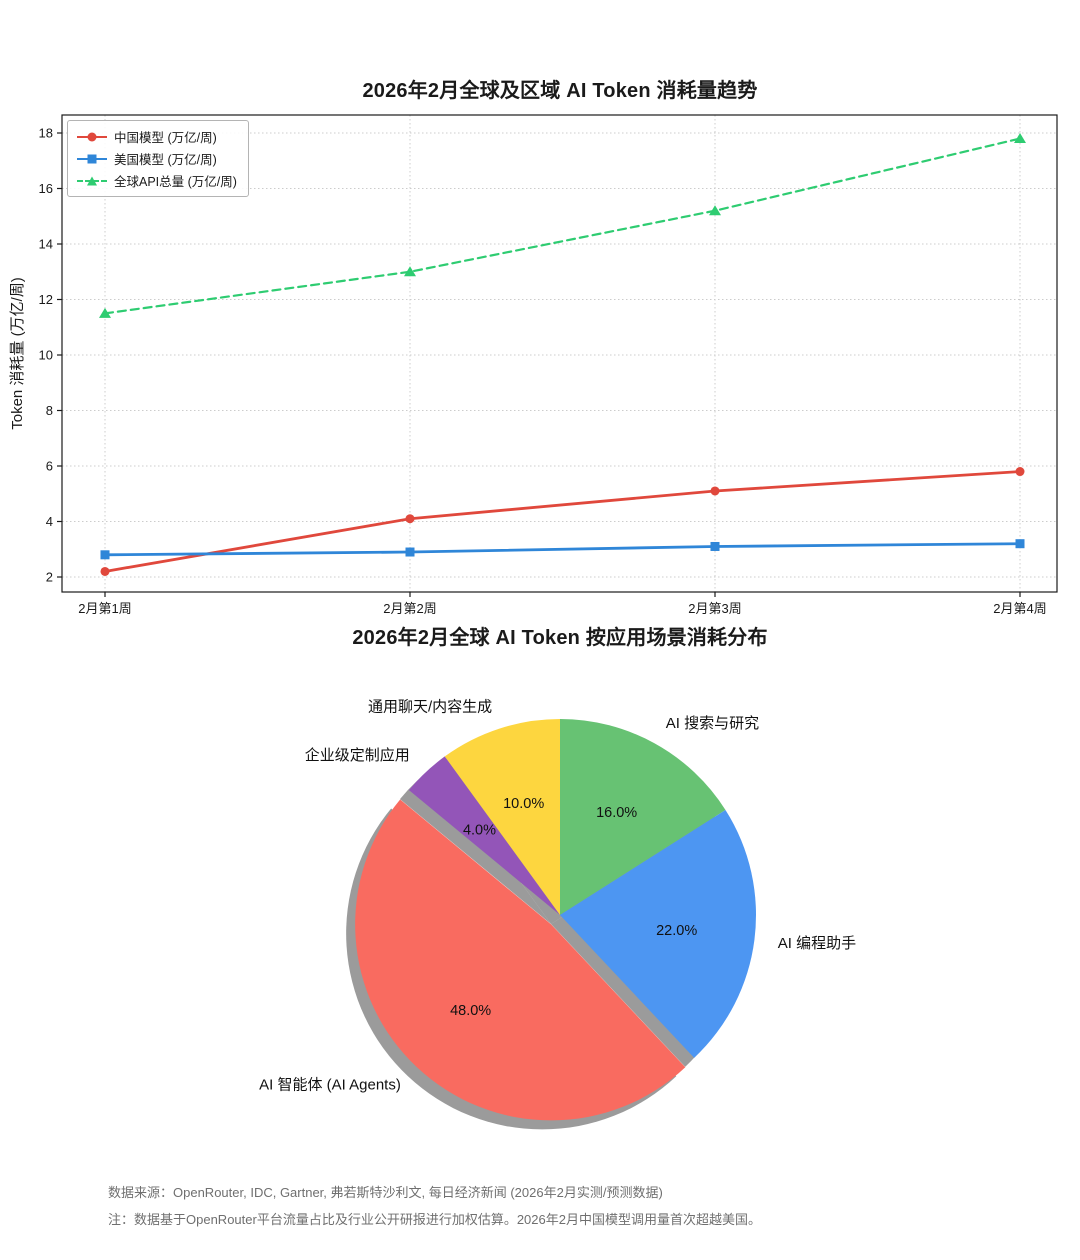  What do you see at coordinates (330, 1085) in the screenshot?
I see `pie-label: AI 智能体 (AI Agents)` at bounding box center [330, 1085].